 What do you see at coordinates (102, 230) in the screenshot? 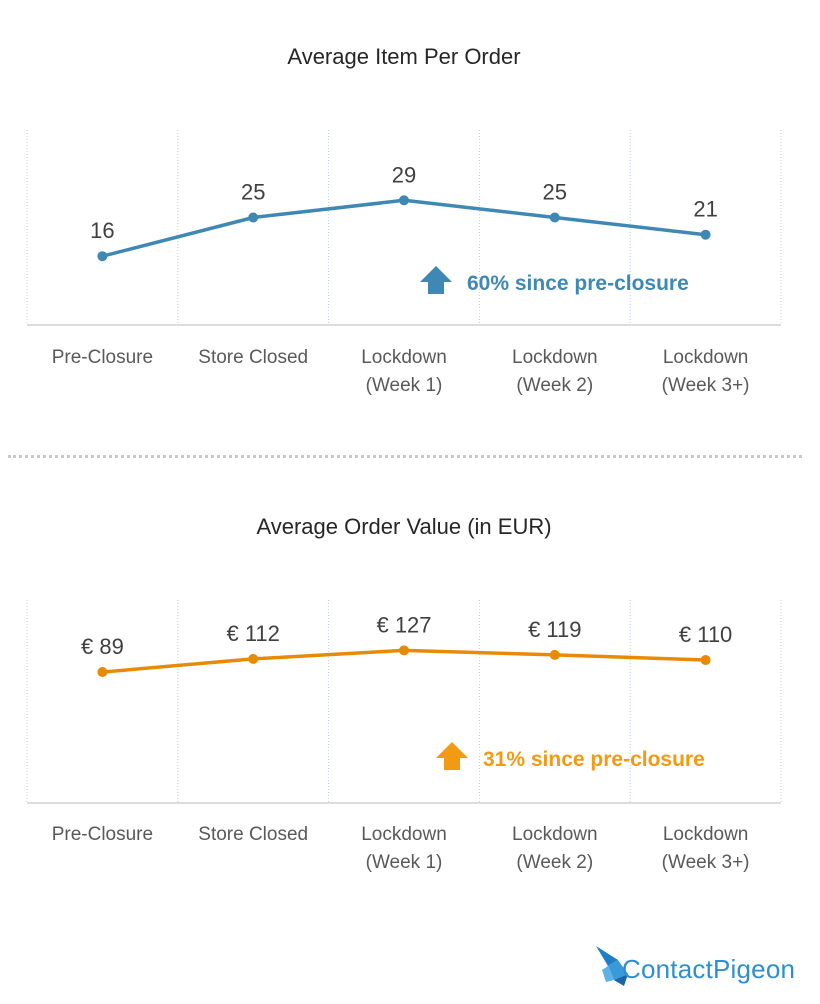
I see `data-label: 16` at bounding box center [102, 230].